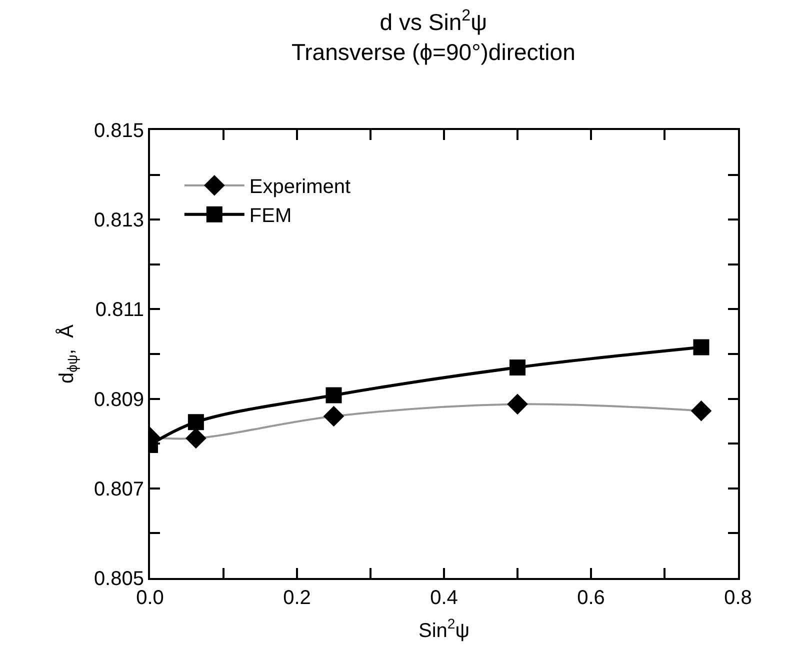 This screenshot has height=668, width=788. What do you see at coordinates (119, 489) in the screenshot?
I see `y-tick-label: 0.807` at bounding box center [119, 489].